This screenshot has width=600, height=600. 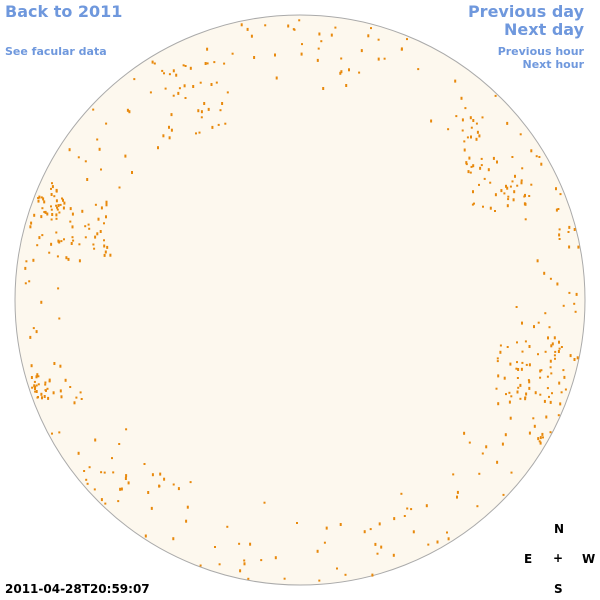 What do you see at coordinates (544, 29) in the screenshot?
I see `next-day-link: Next day` at bounding box center [544, 29].